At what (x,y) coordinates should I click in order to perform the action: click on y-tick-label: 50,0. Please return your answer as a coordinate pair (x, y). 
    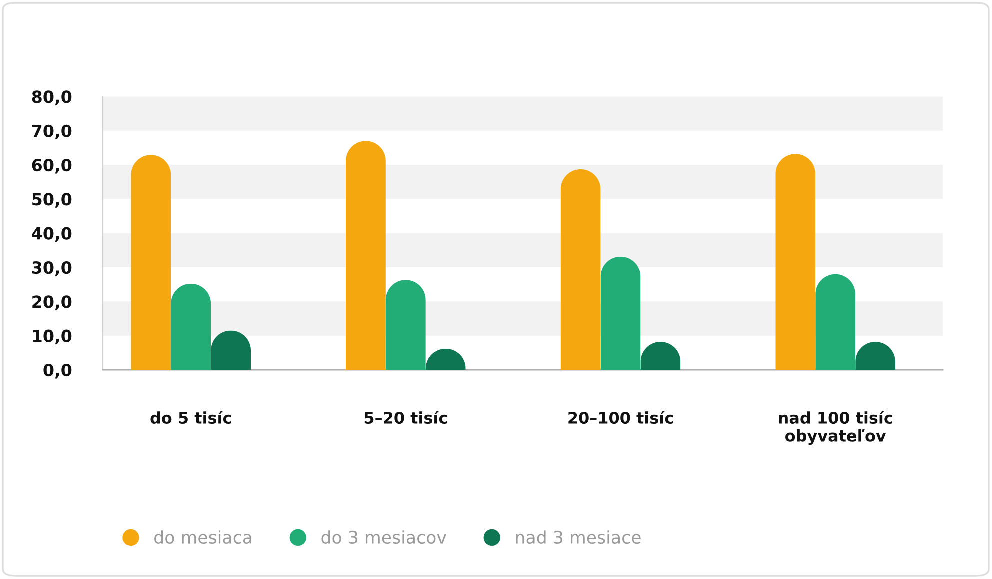
    Looking at the image, I should click on (52, 200).